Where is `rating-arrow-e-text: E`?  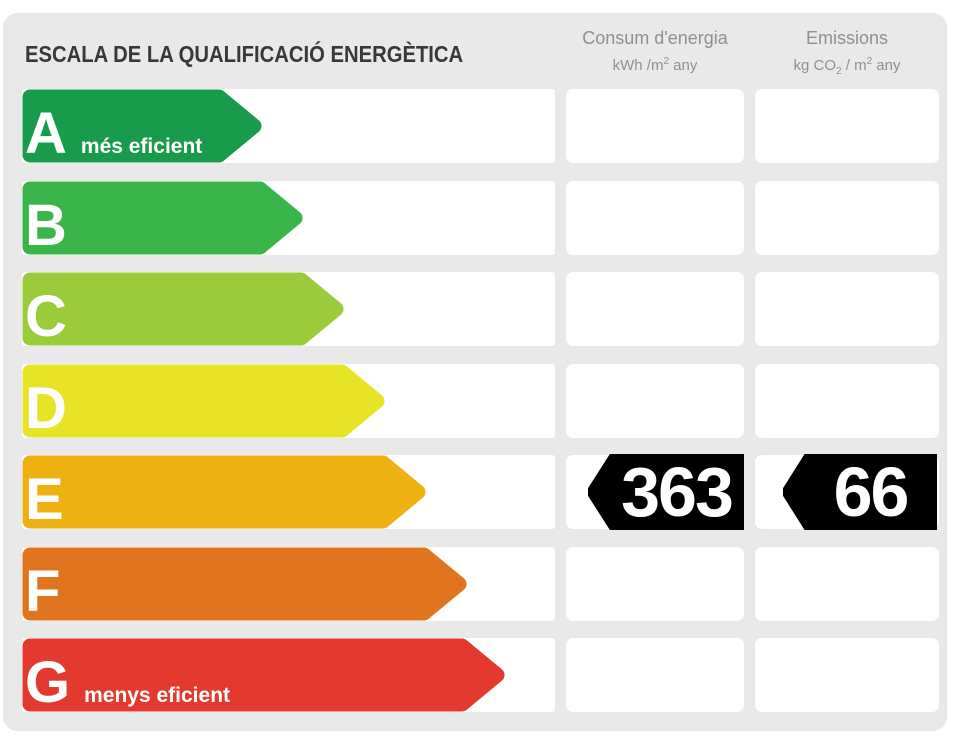
rating-arrow-e-text: E is located at coordinates (44, 493).